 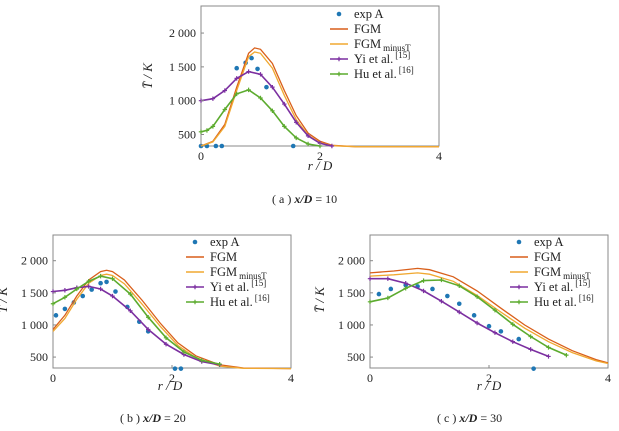 What do you see at coordinates (360, 14) in the screenshot?
I see `legend-entry-1: exp A` at bounding box center [360, 14].